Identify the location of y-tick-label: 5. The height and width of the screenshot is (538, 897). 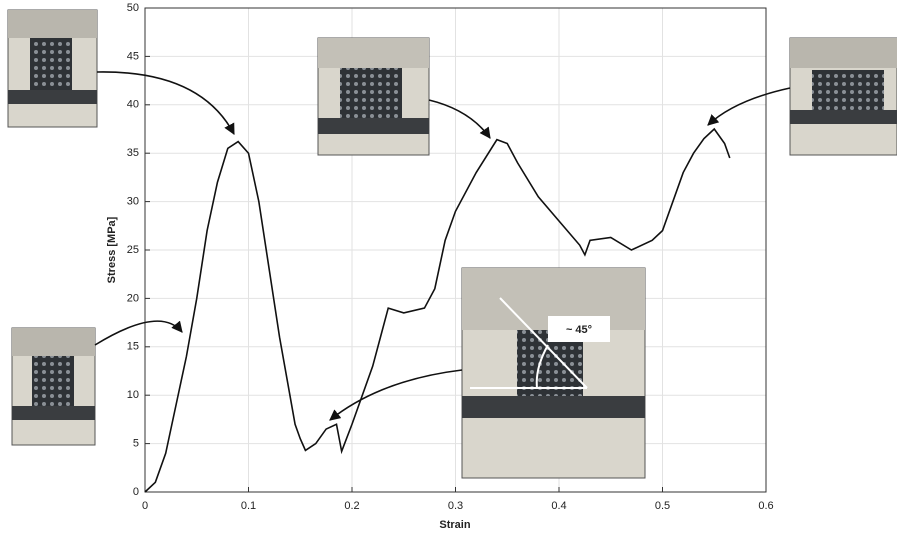
(136, 444).